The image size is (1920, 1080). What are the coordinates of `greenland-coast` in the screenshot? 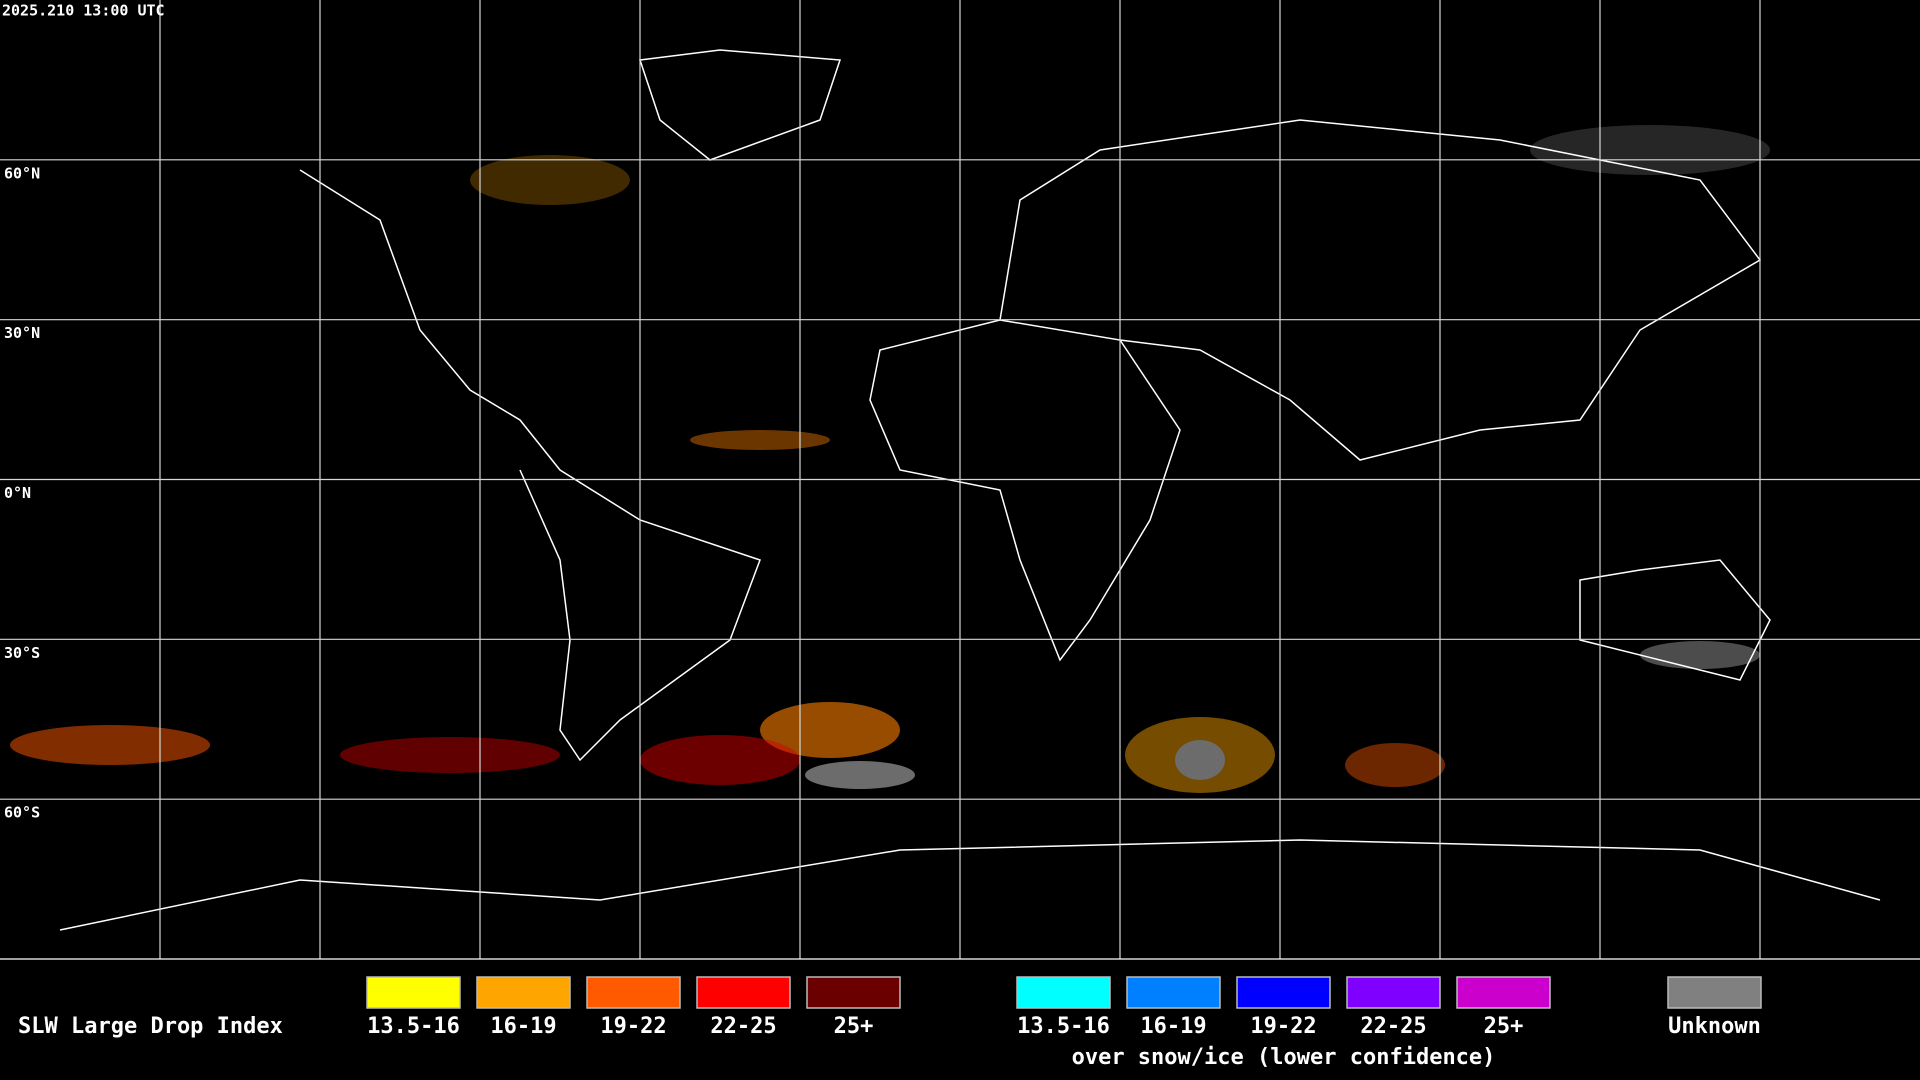 It's located at (740, 105).